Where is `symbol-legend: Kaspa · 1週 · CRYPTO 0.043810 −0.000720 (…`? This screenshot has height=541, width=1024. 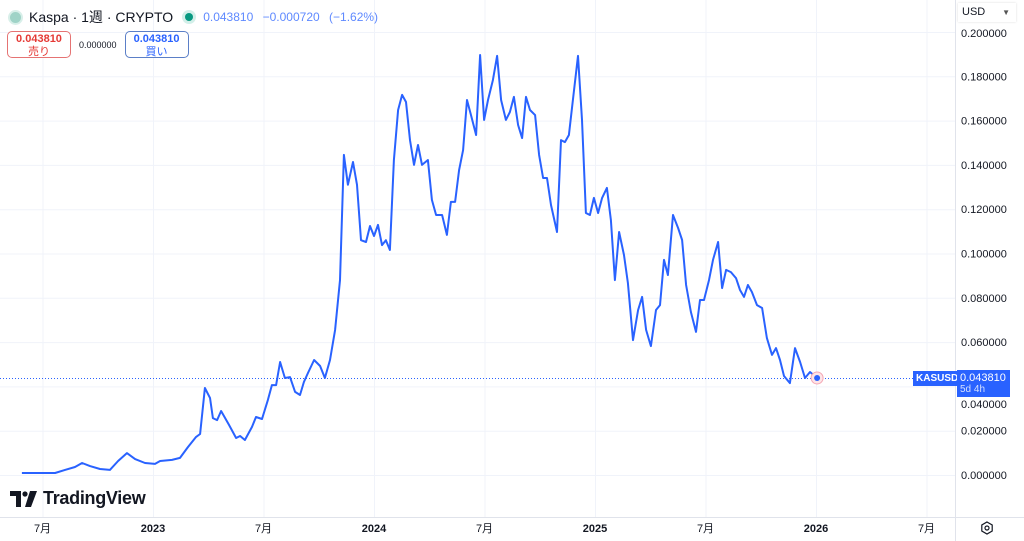
symbol-legend: Kaspa · 1週 · CRYPTO 0.043810 −0.000720 (… is located at coordinates (196, 17).